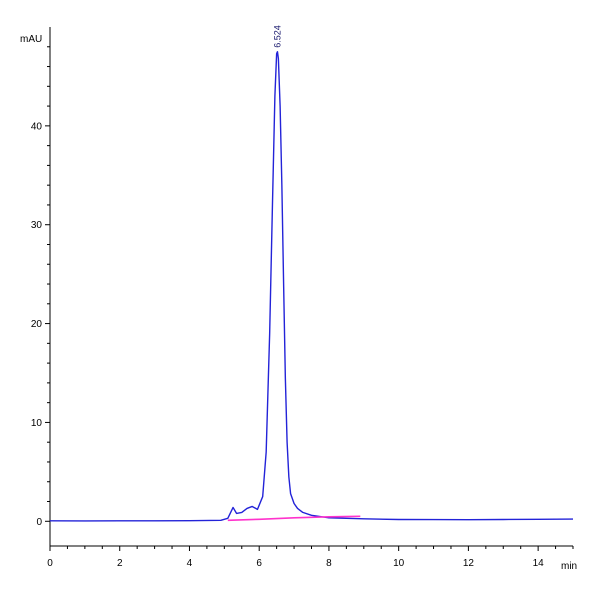 The height and width of the screenshot is (600, 600). I want to click on annotations: 6.524, so click(277, 36).